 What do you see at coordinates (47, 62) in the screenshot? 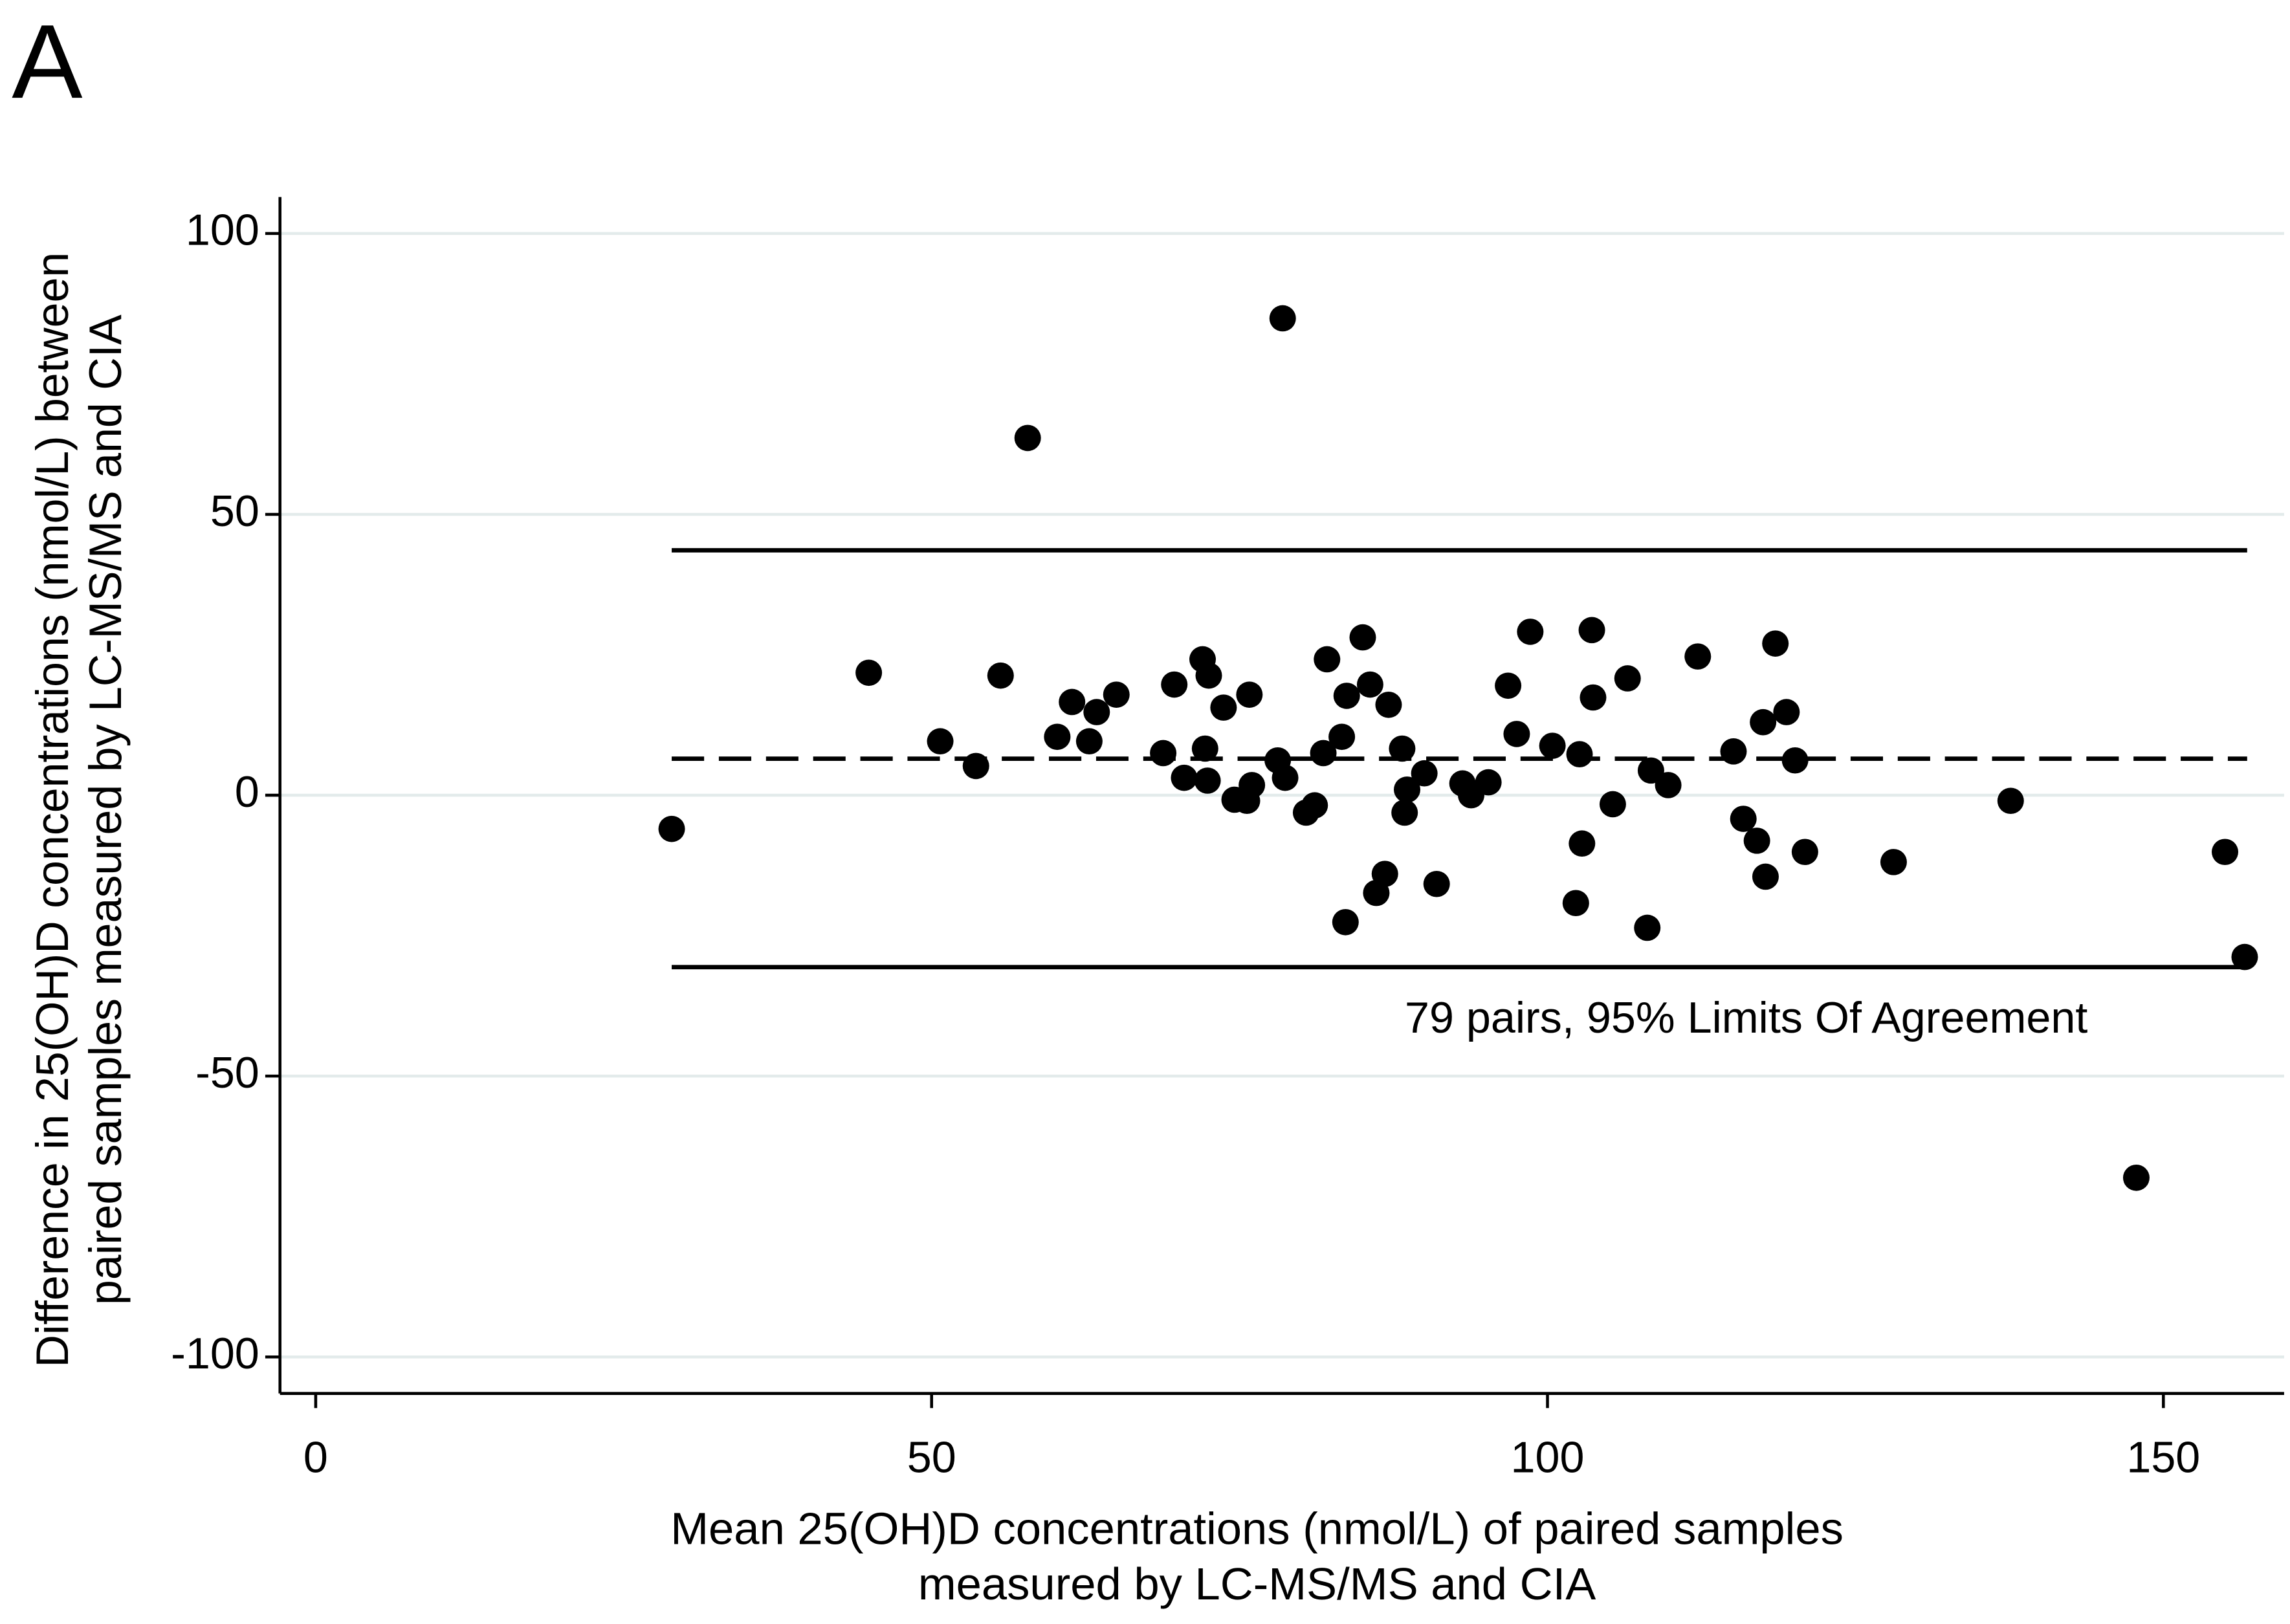
I see `panel-label: A` at bounding box center [47, 62].